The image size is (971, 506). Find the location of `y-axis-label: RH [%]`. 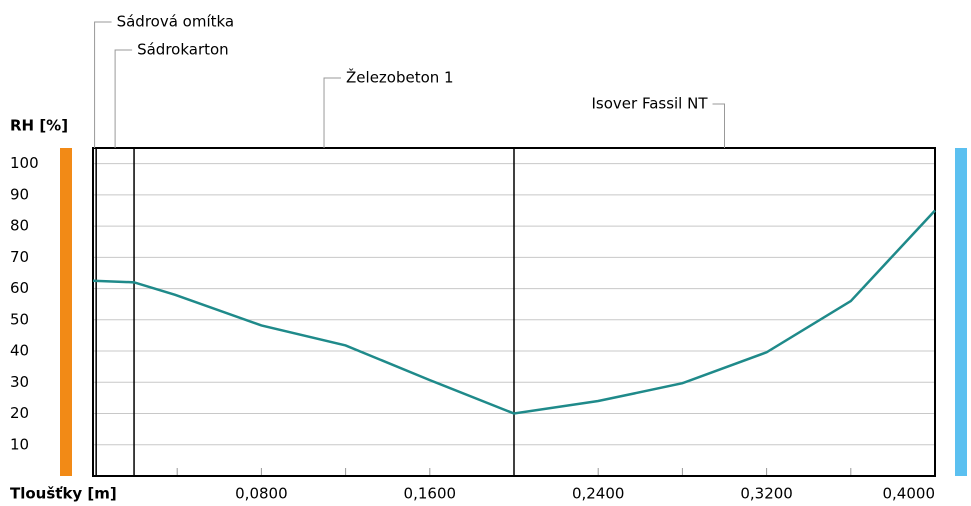

y-axis-label: RH [%] is located at coordinates (39, 126).